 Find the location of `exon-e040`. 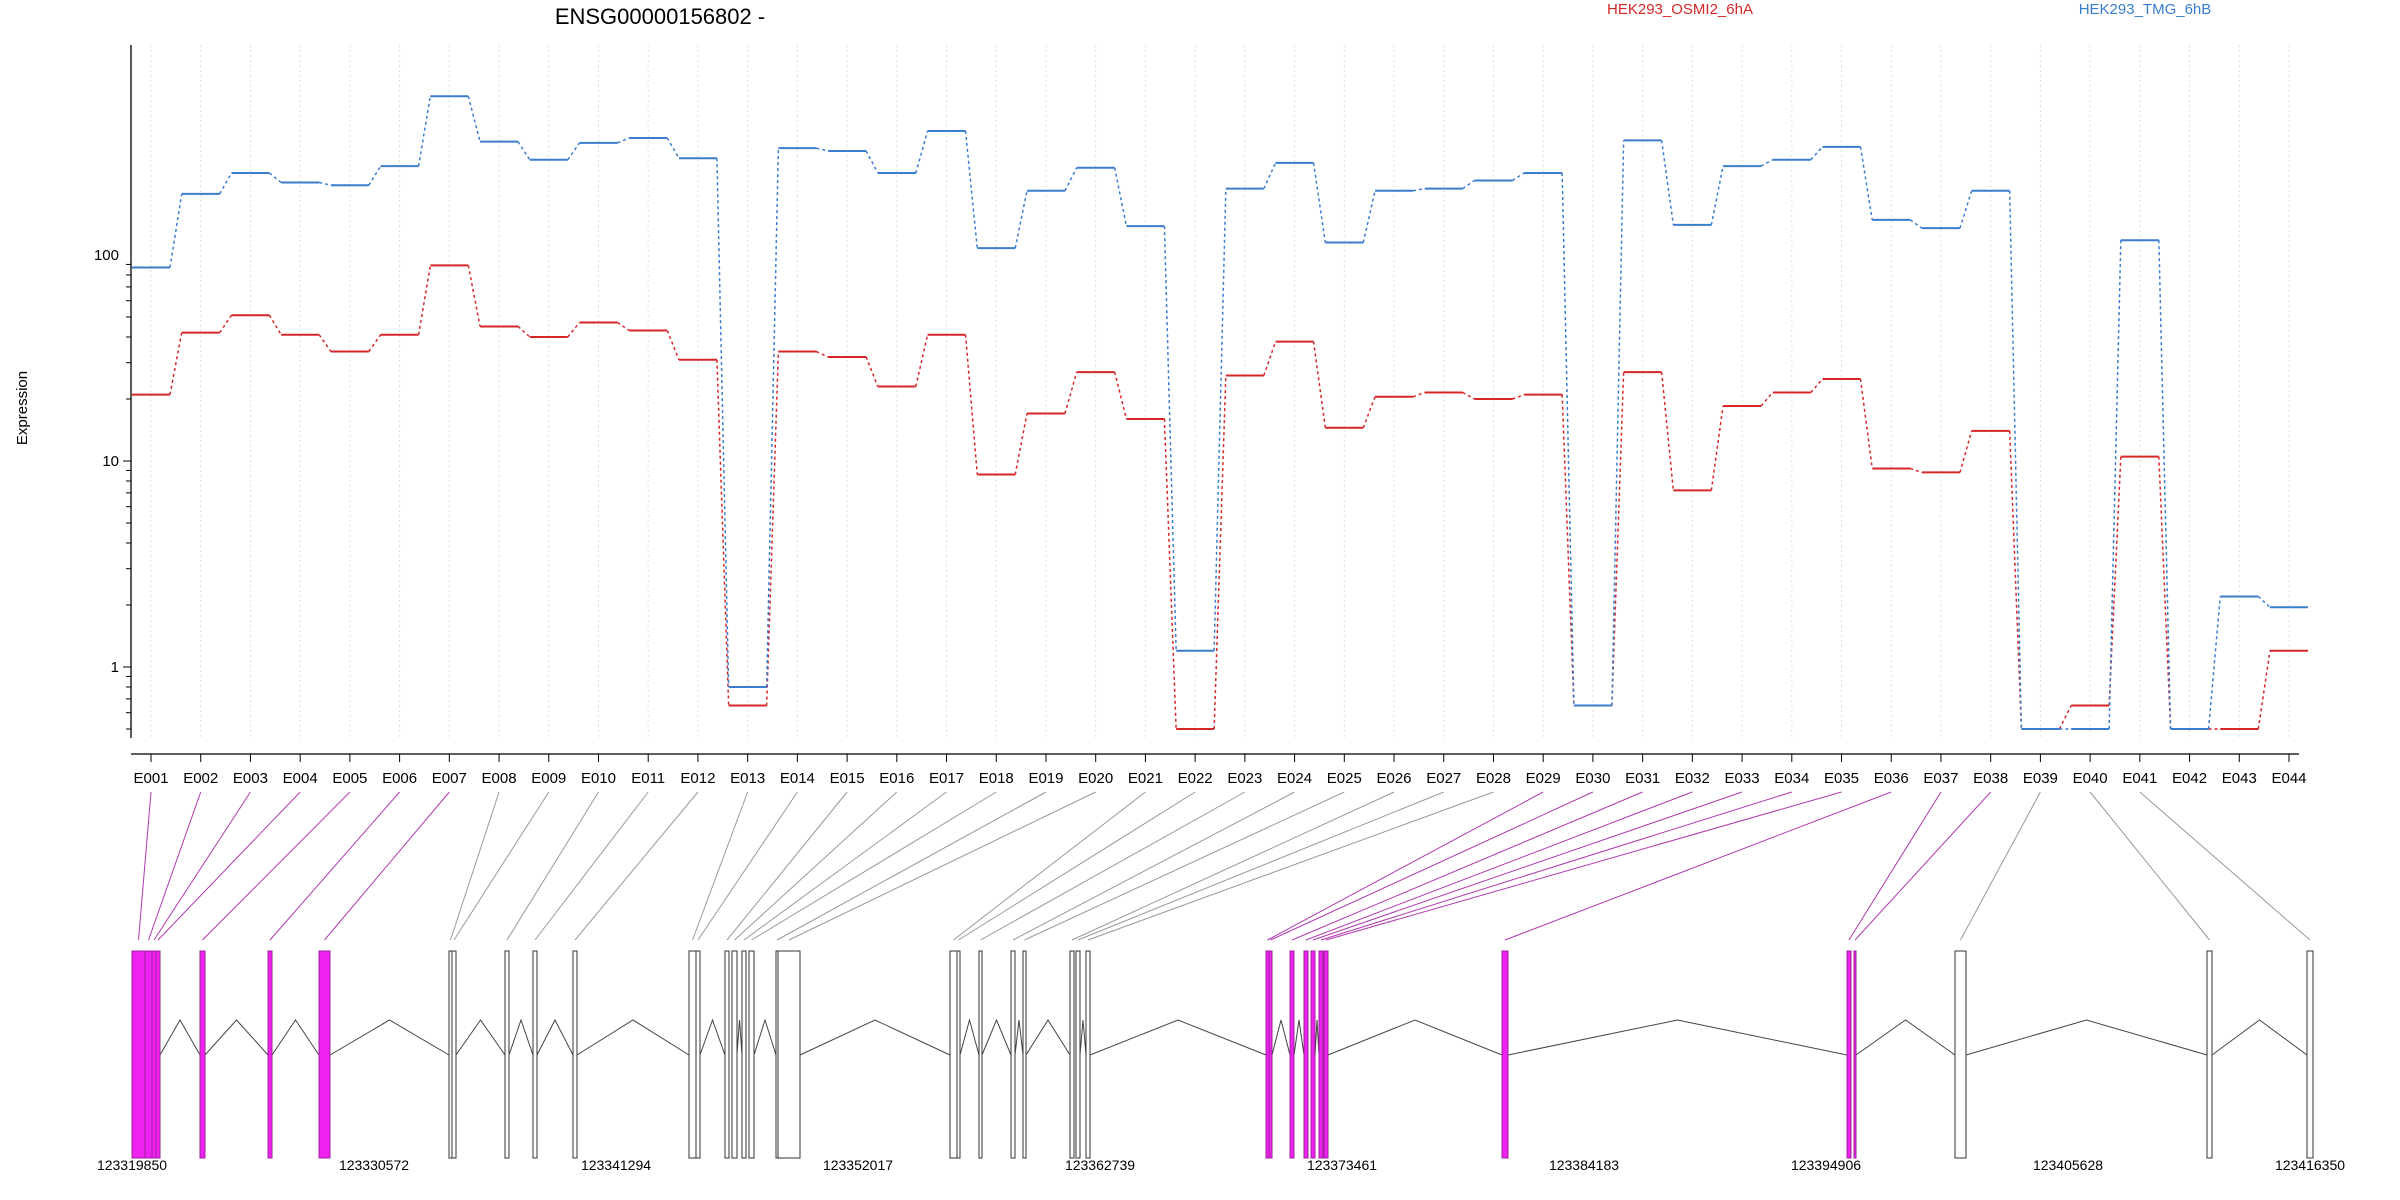

exon-e040 is located at coordinates (2209, 1054).